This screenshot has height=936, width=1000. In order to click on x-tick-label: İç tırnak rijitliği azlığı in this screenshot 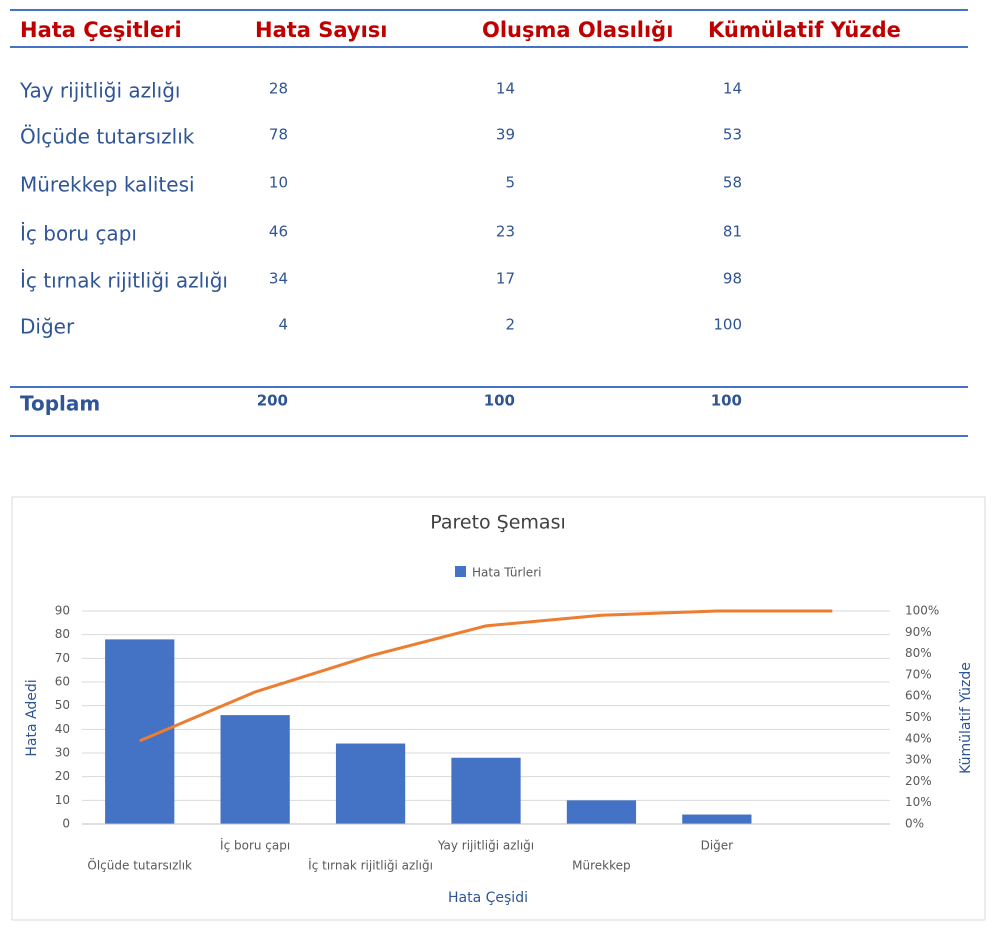, I will do `click(370, 865)`.